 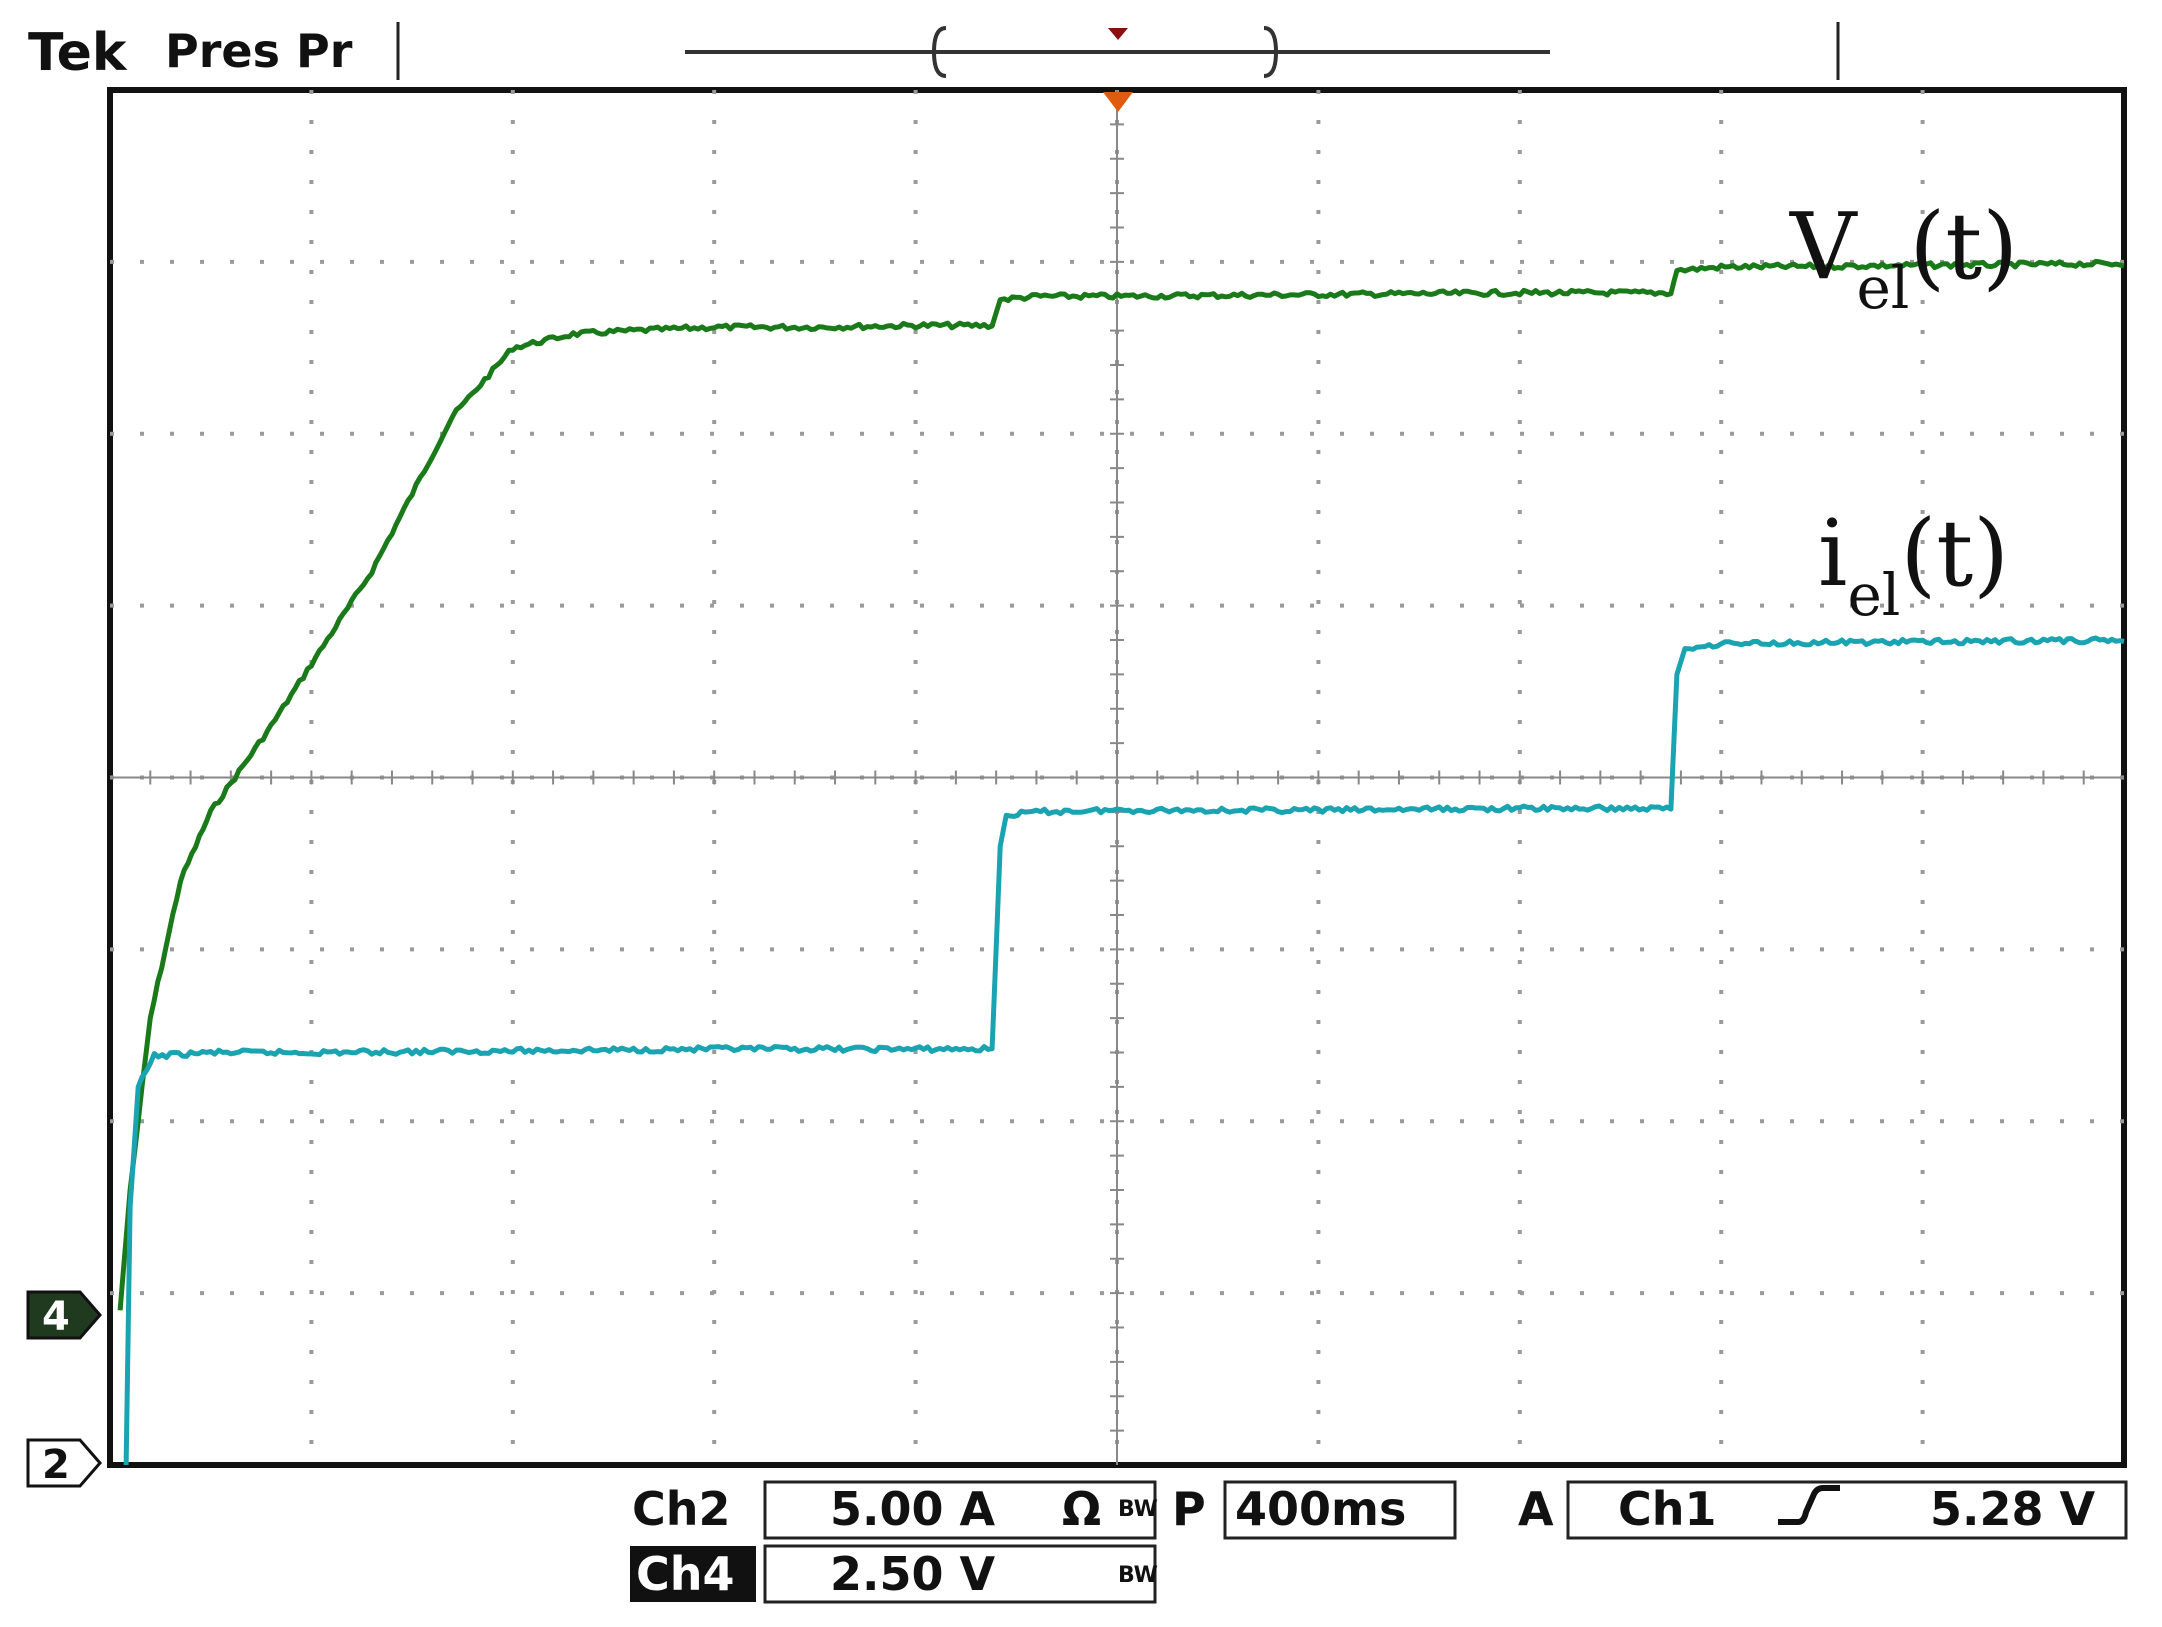 I want to click on svg-text: iel(t), so click(x=1913, y=564).